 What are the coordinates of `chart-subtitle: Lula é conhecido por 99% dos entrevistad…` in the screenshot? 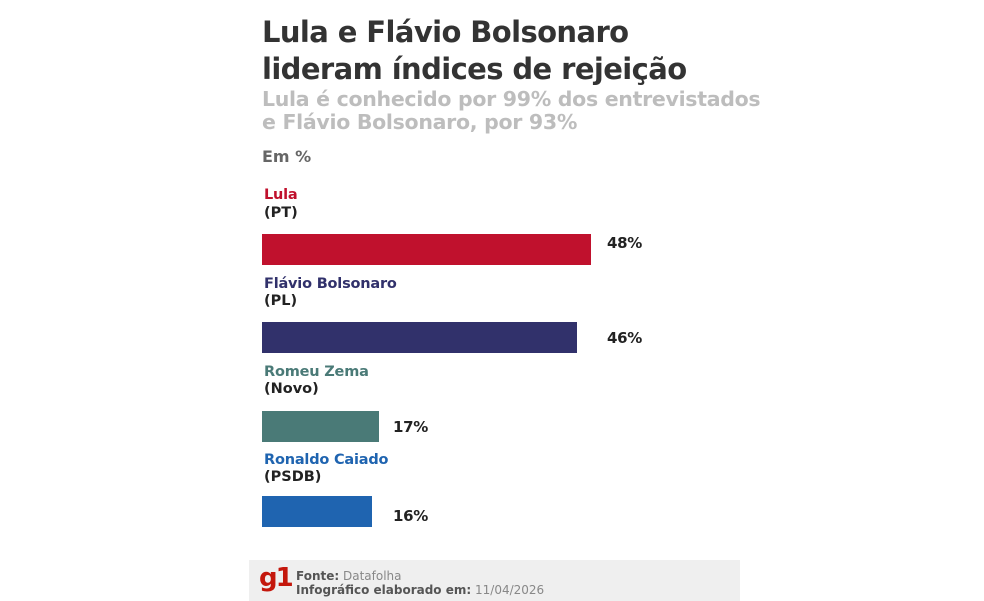 It's located at (522, 111).